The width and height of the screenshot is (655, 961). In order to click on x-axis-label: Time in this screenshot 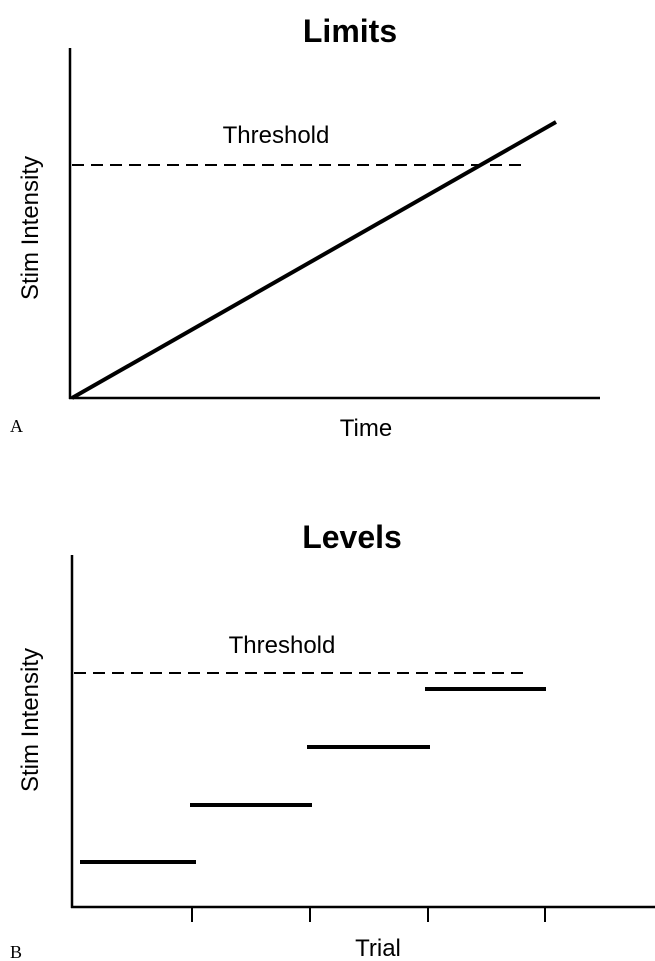, I will do `click(366, 428)`.